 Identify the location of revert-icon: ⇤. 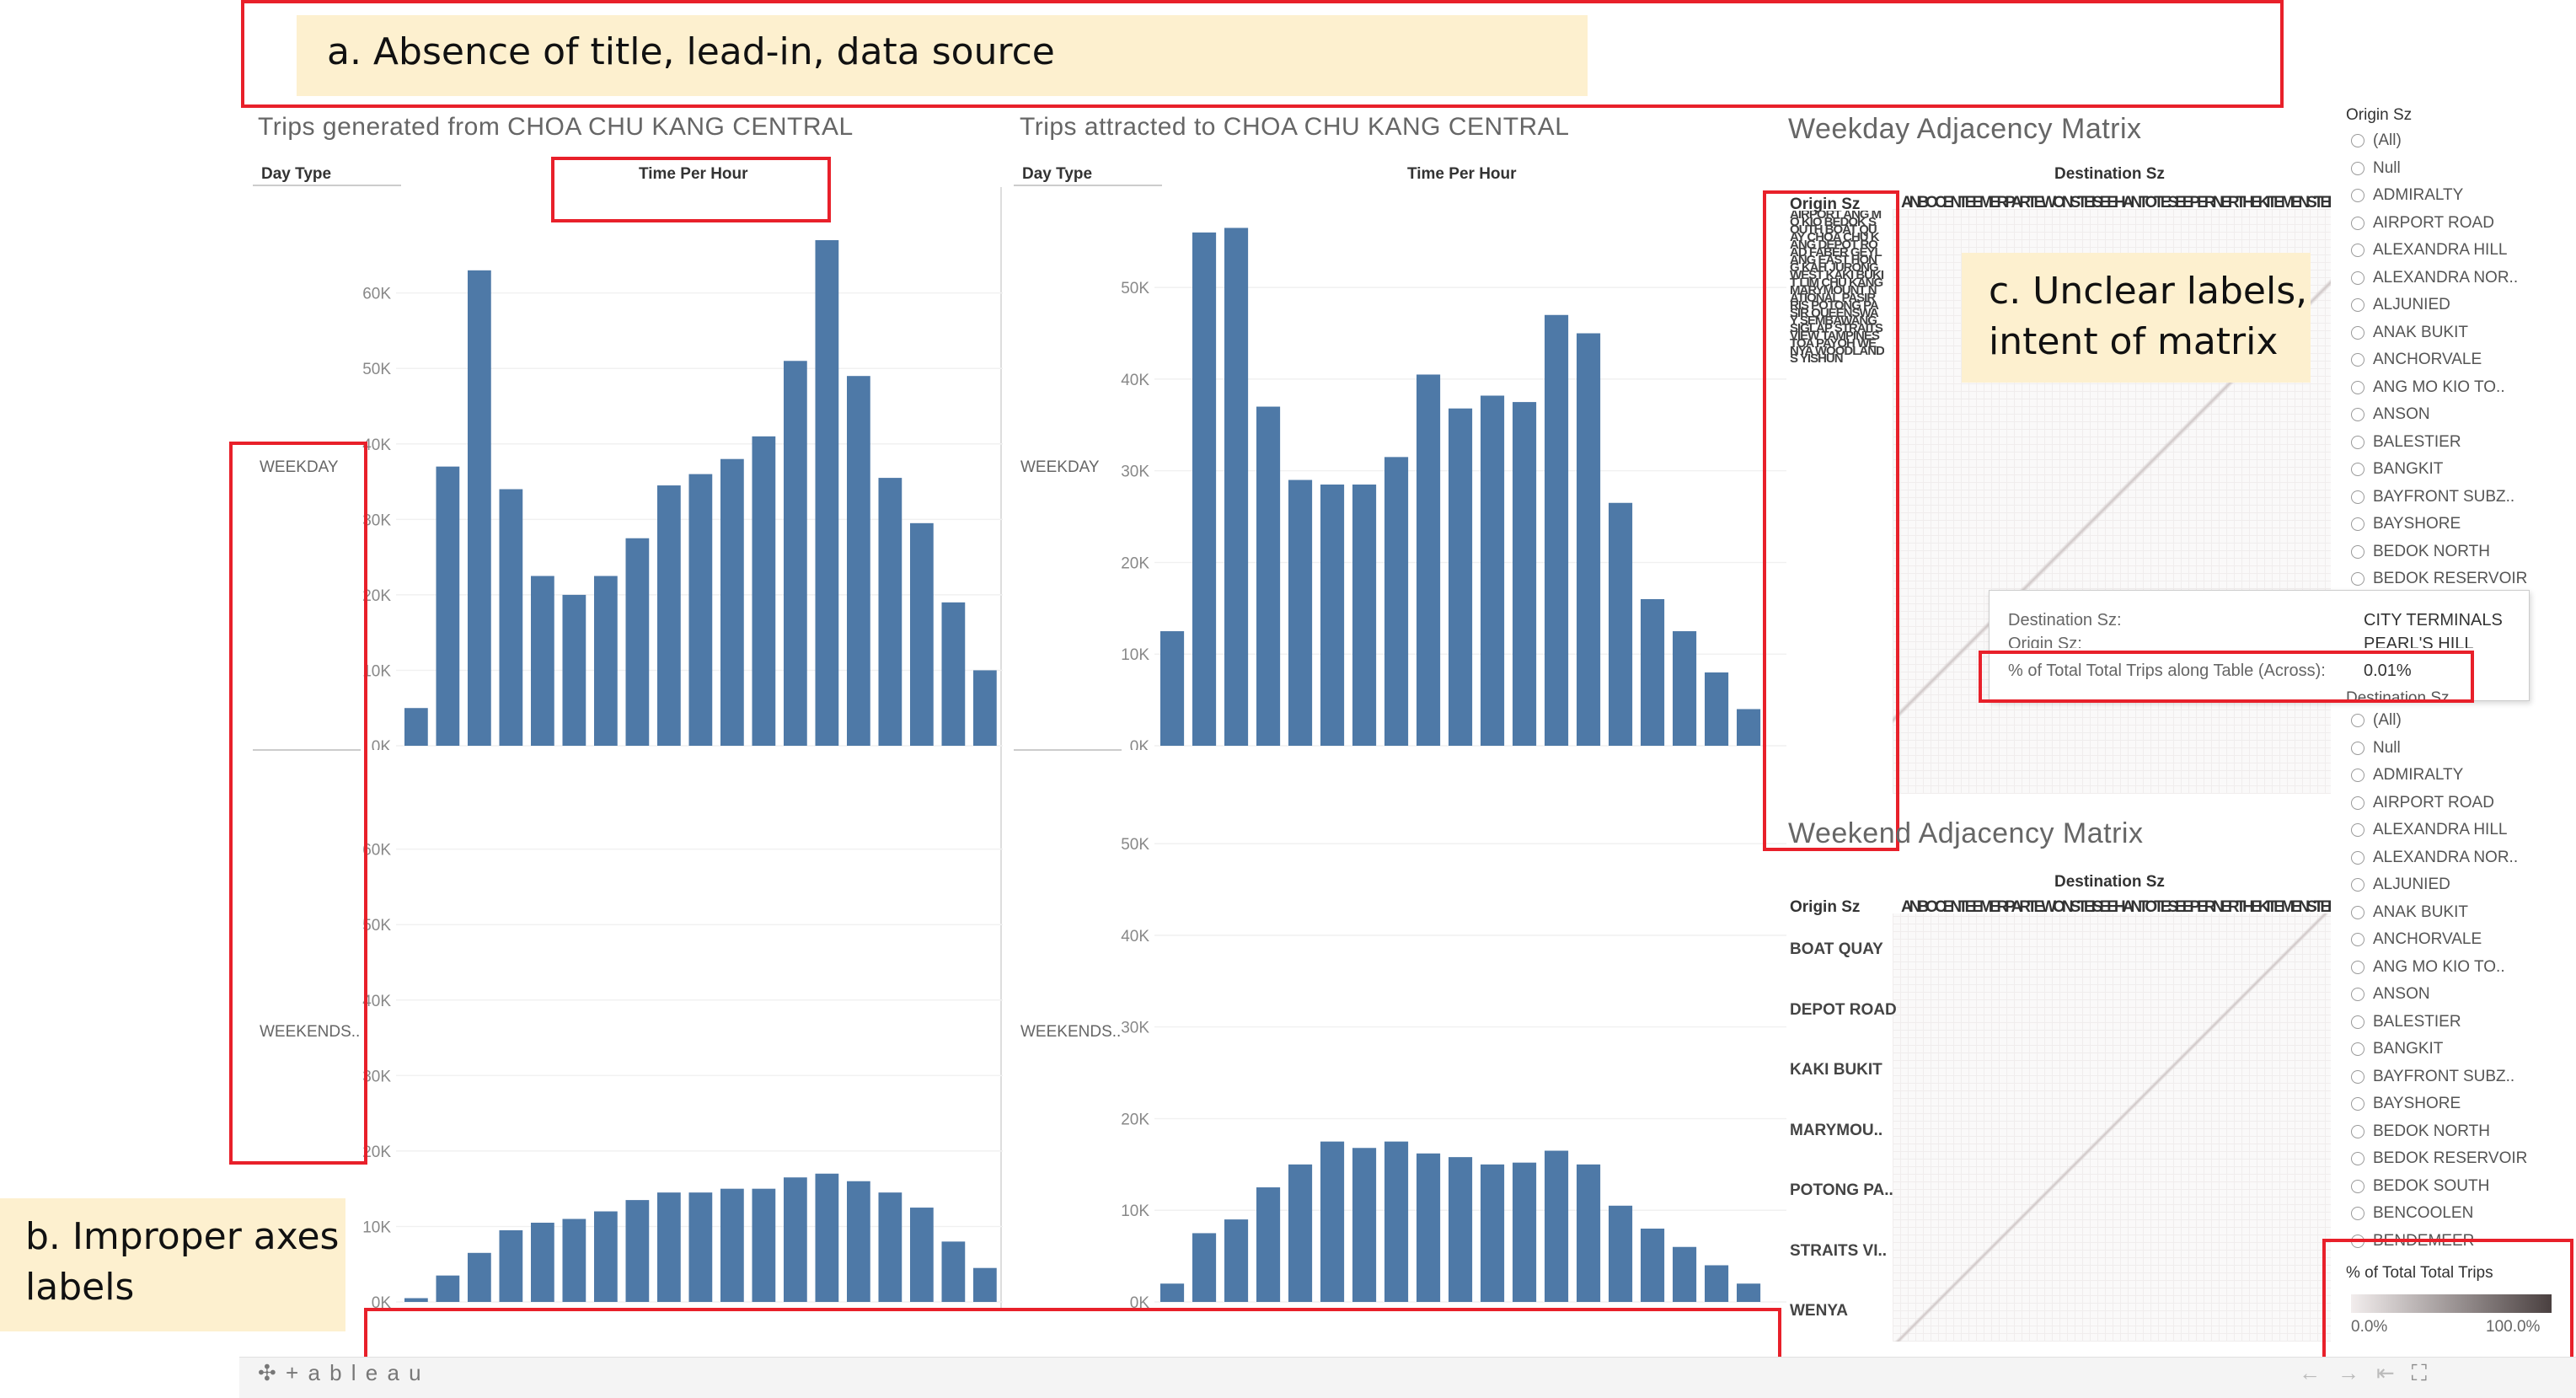
(2394, 1372).